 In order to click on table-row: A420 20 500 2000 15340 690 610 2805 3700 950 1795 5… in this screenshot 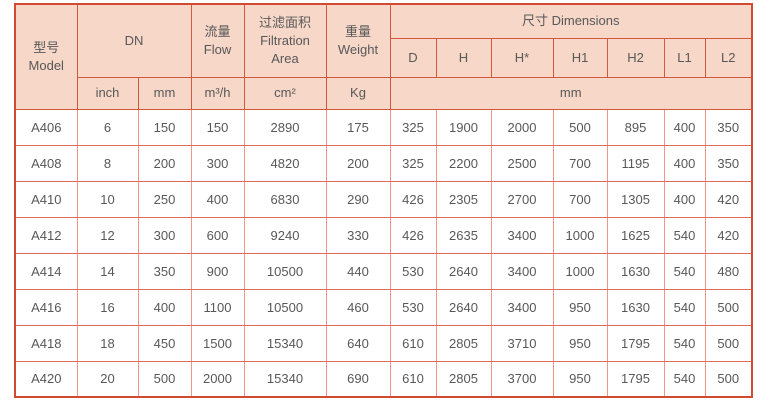, I will do `click(383, 379)`.